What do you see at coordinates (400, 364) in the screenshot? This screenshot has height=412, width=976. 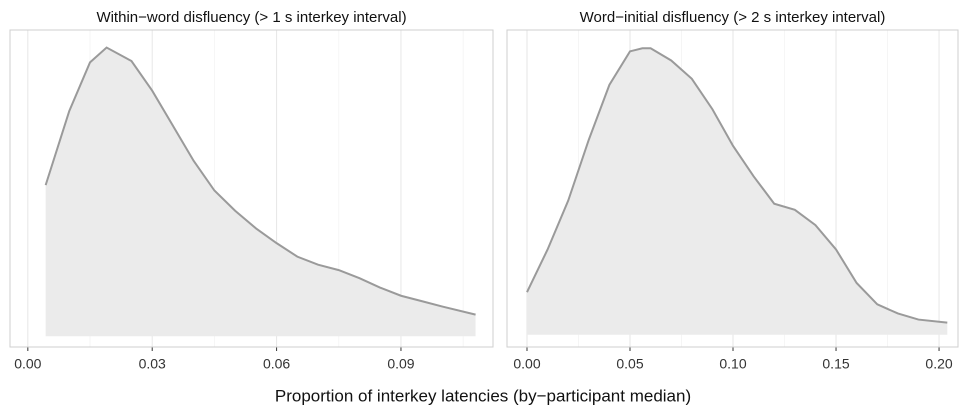 I see `x-tick-label: 0.09` at bounding box center [400, 364].